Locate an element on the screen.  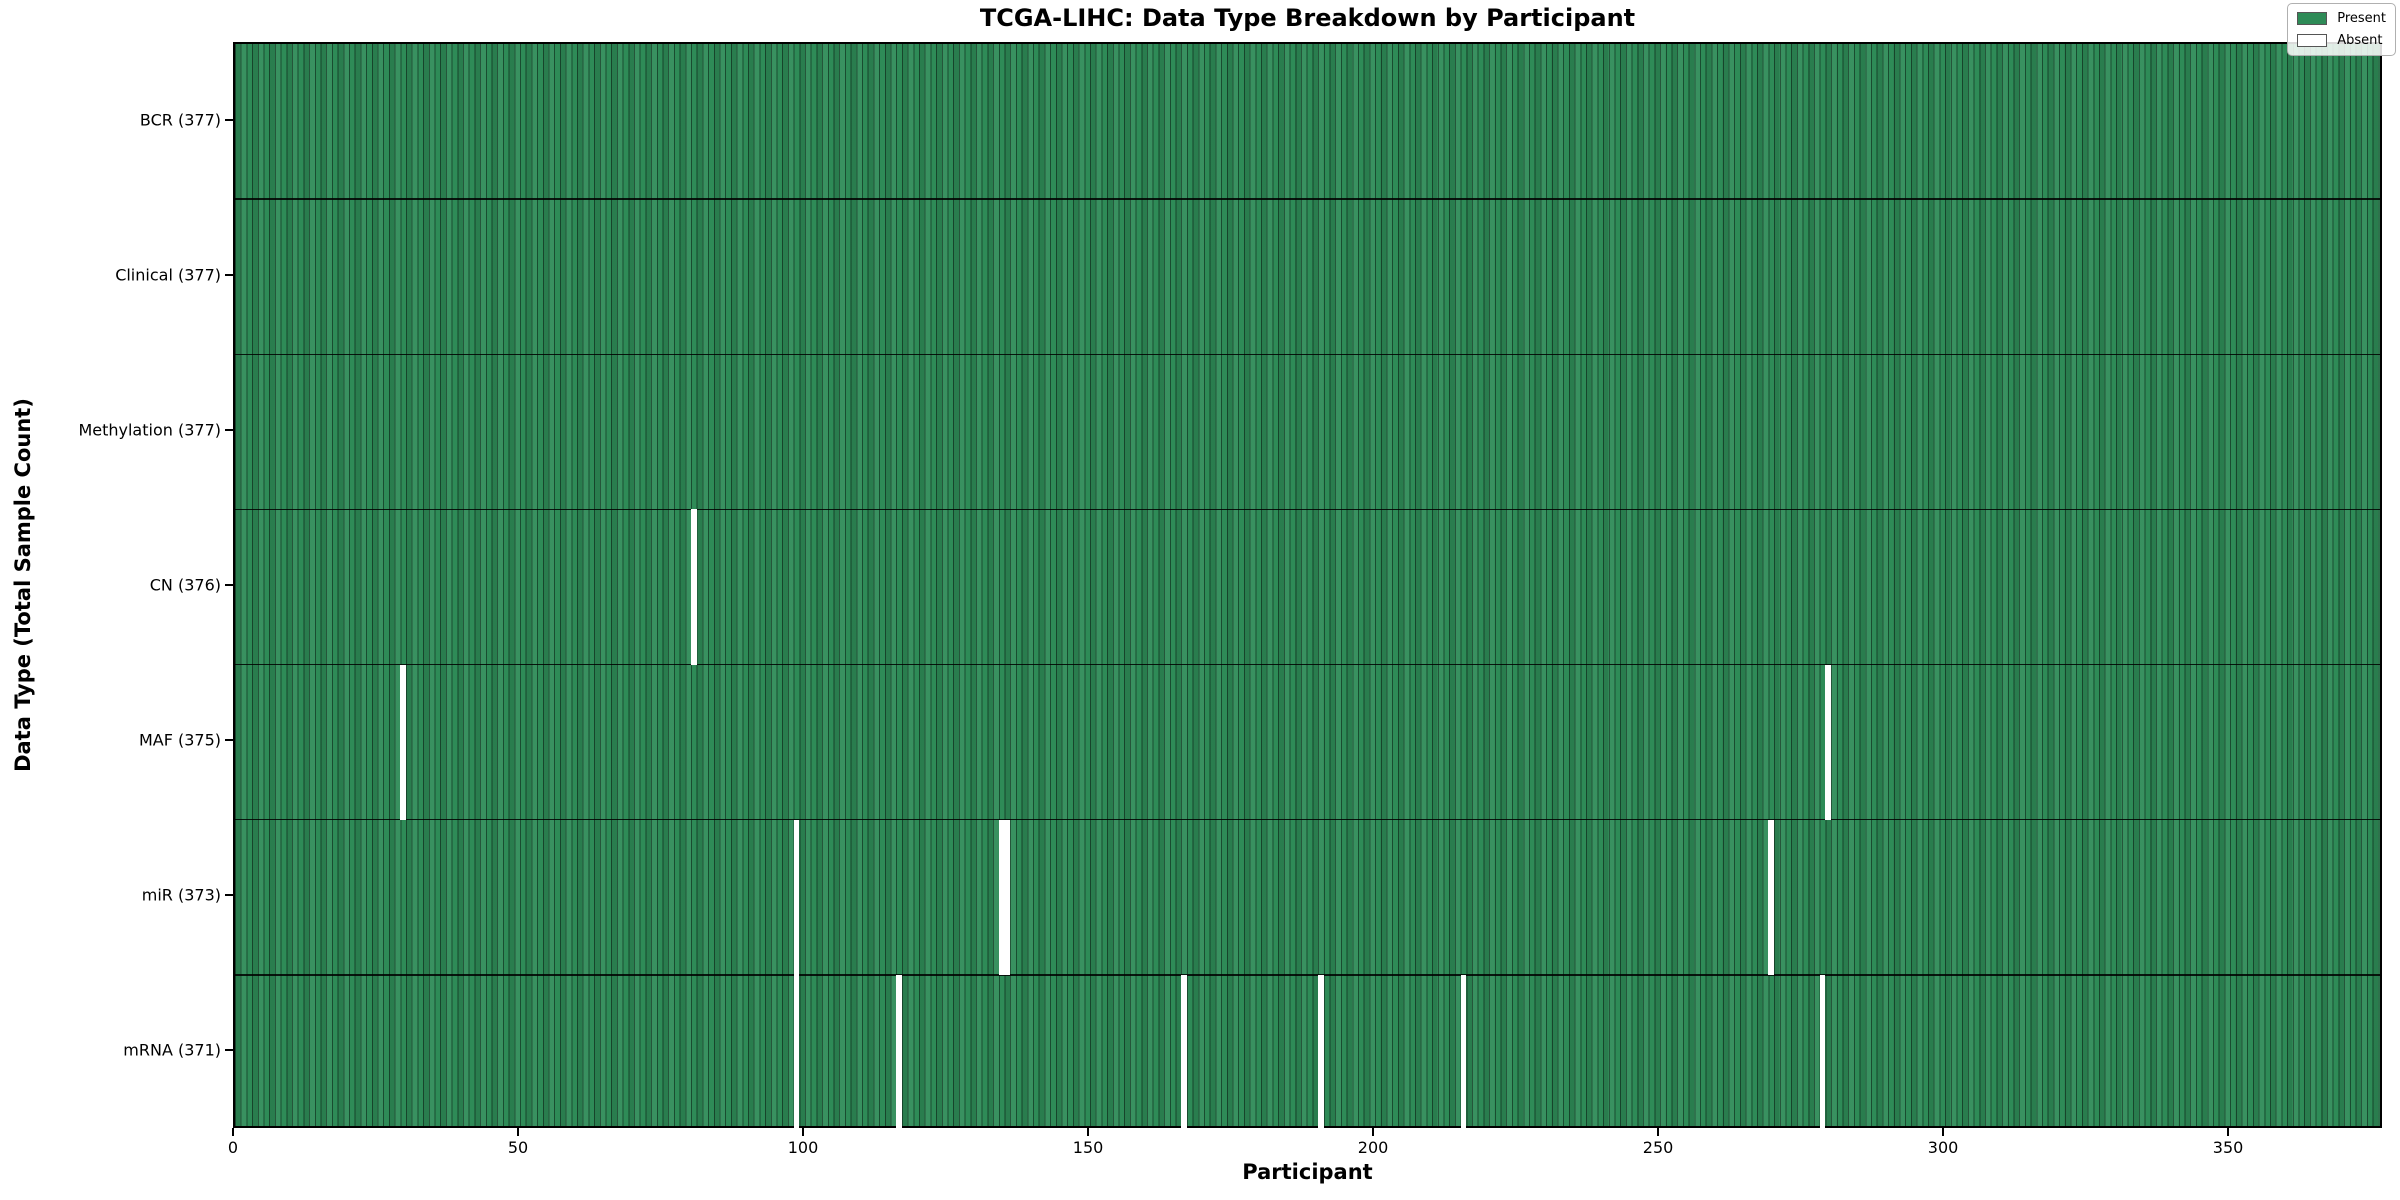
ytick-label-mRNA: mRNA (371) is located at coordinates (172, 1050).